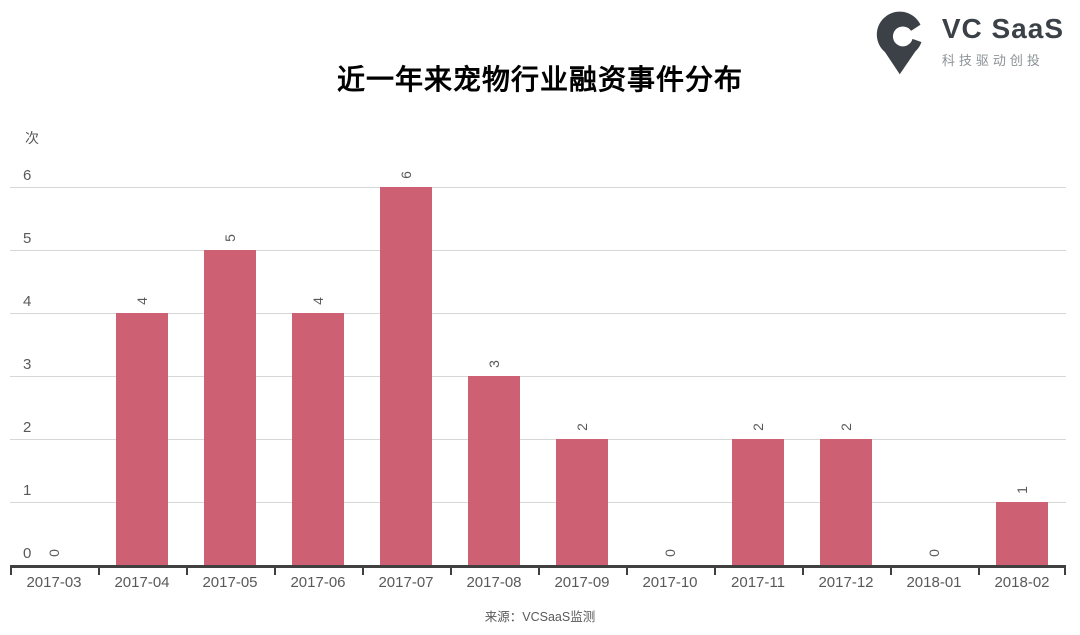  I want to click on bar-value-label: 6, so click(405, 175).